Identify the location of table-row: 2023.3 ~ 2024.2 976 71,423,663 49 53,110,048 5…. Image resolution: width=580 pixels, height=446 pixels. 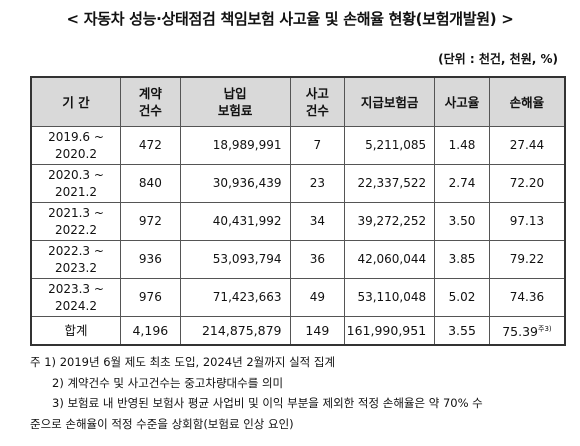
(298, 297).